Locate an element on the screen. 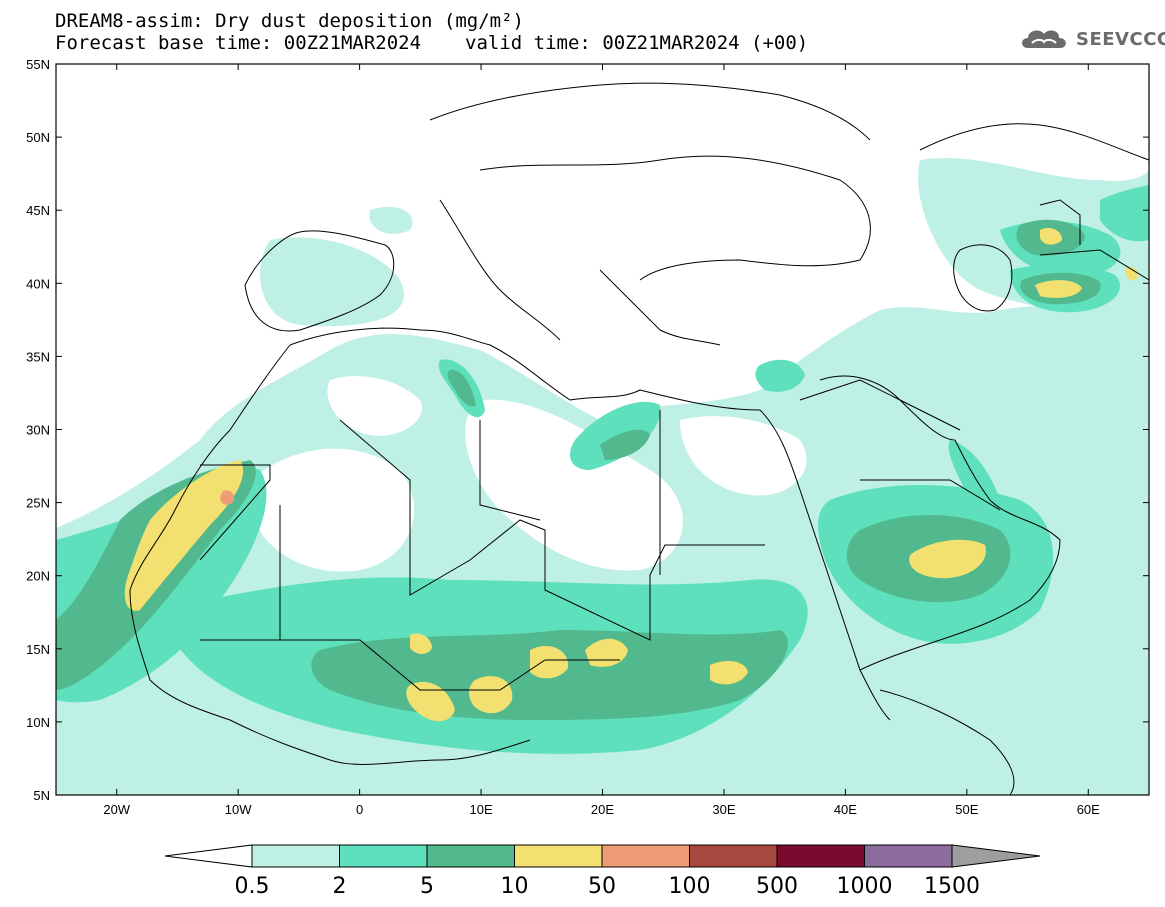  seevccc-logo: SEEVCCC is located at coordinates (1091, 39).